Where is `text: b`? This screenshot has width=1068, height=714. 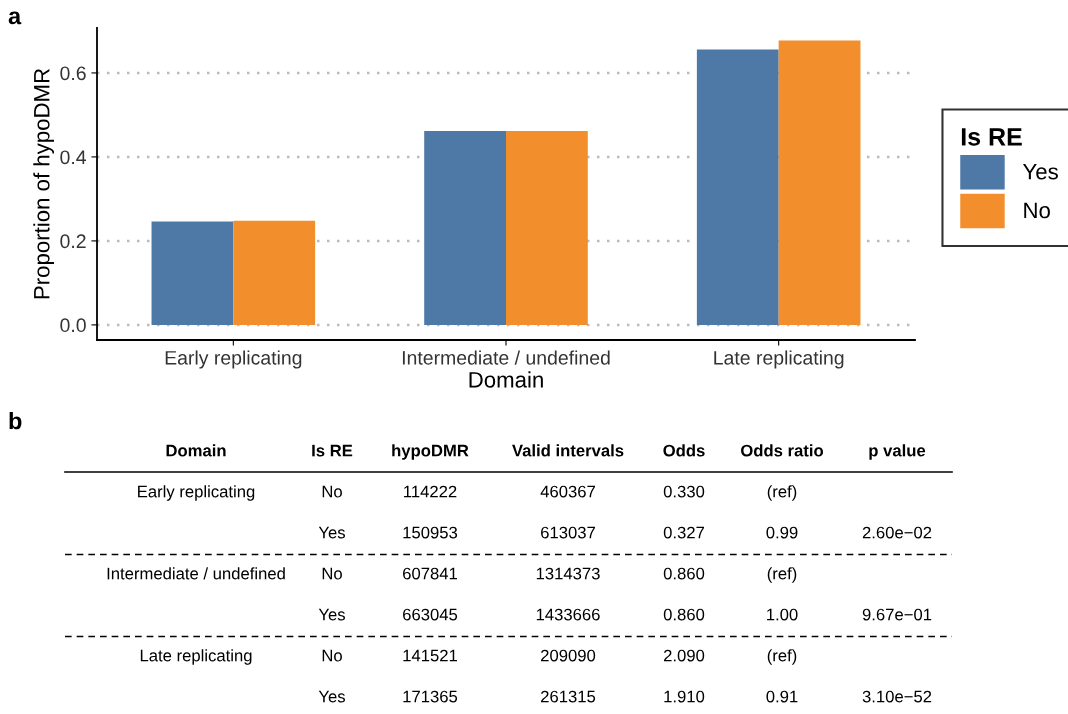
text: b is located at coordinates (15, 420).